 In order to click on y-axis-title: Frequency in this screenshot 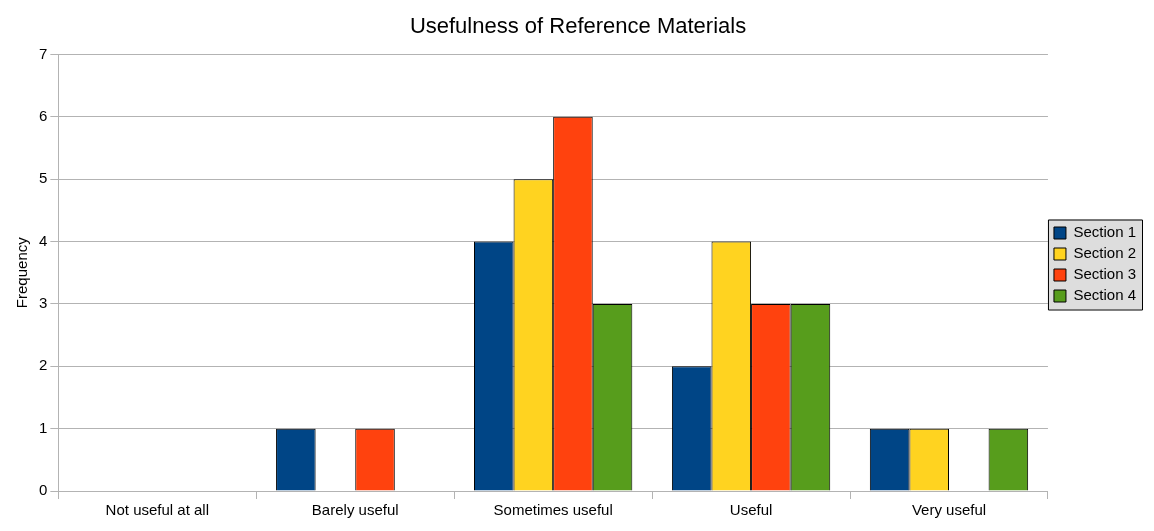, I will do `click(22, 272)`.